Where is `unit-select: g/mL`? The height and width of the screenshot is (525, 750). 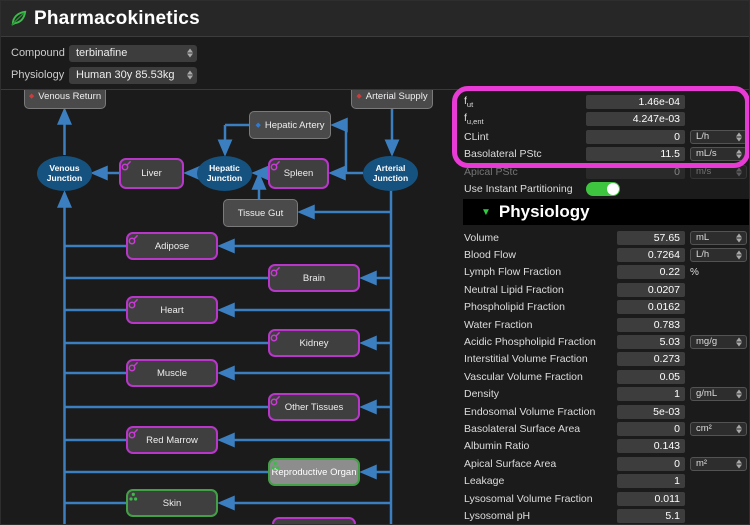 unit-select: g/mL is located at coordinates (718, 394).